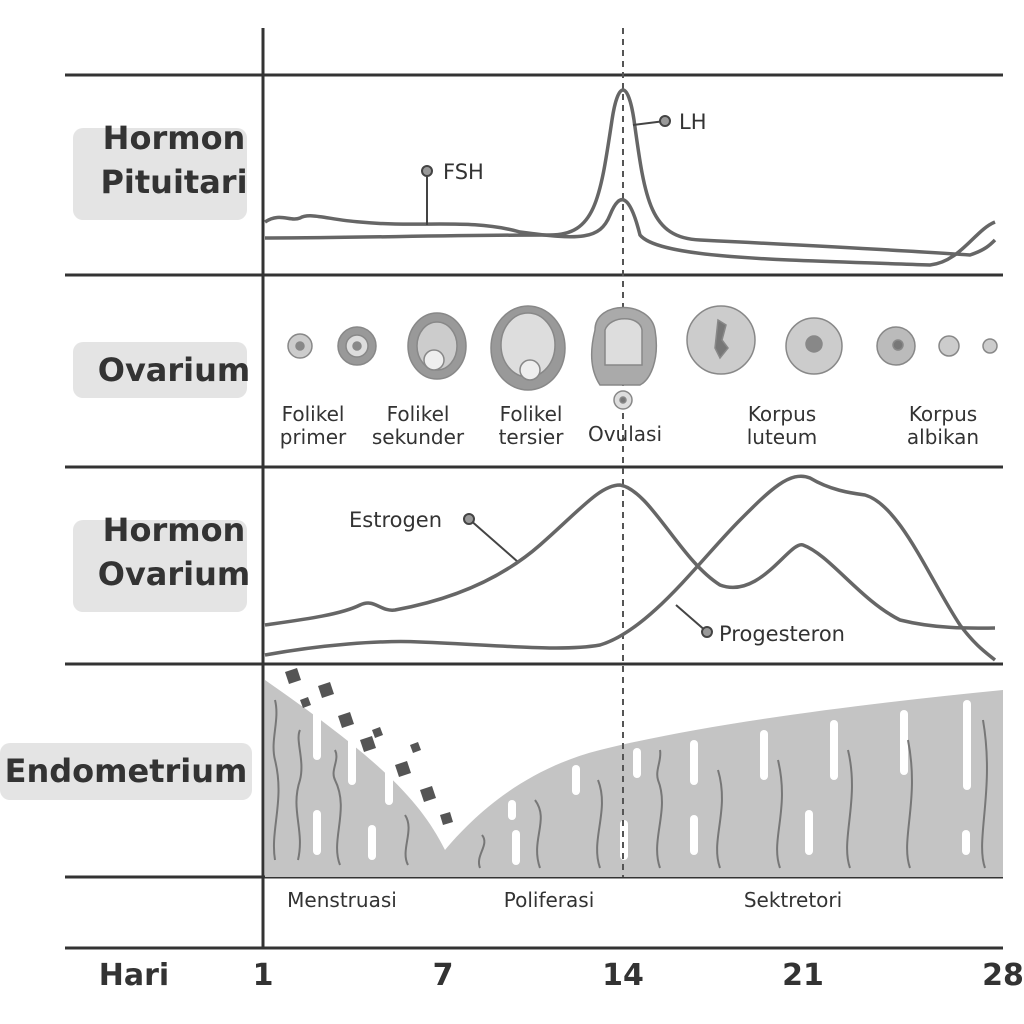 This screenshot has height=1024, width=1024. I want to click on endometrium, so click(634, 772).